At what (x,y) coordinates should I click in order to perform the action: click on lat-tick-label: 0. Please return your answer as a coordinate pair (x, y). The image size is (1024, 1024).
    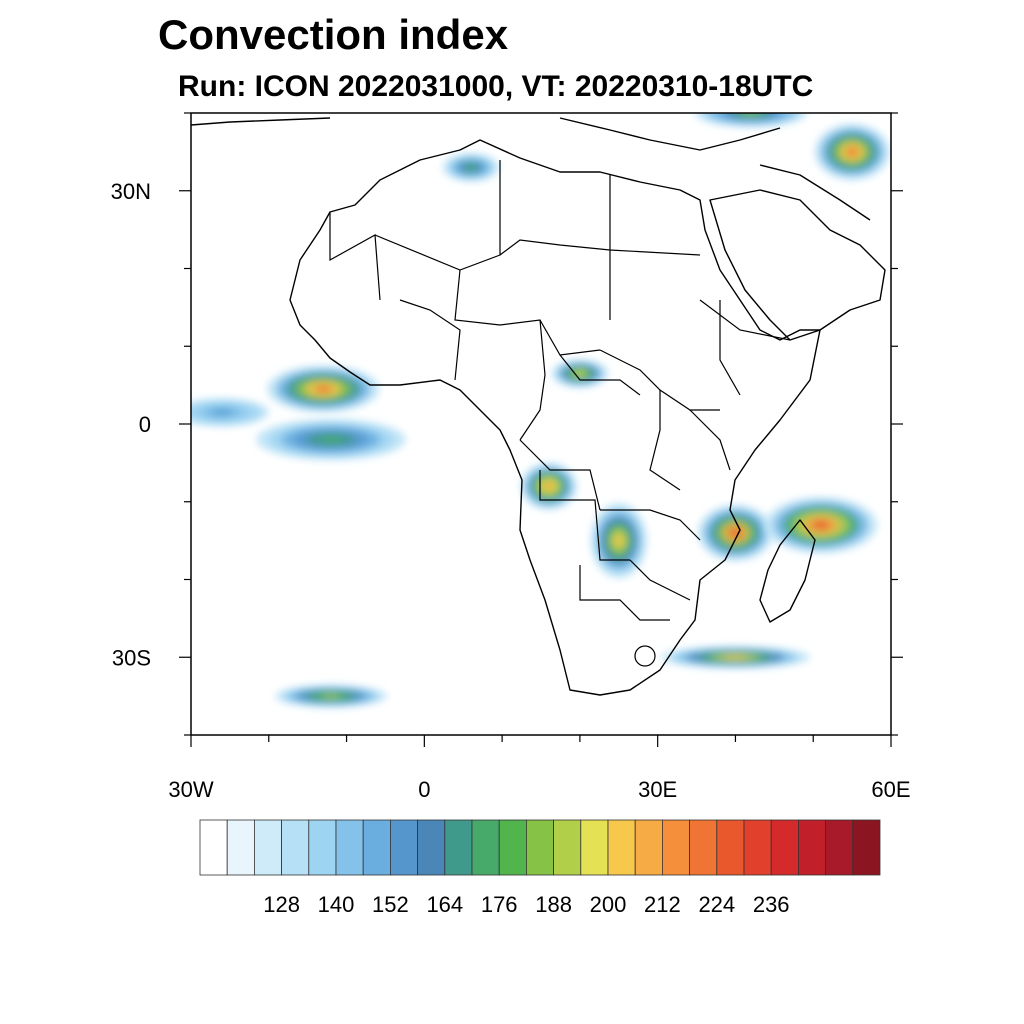
    Looking at the image, I should click on (145, 424).